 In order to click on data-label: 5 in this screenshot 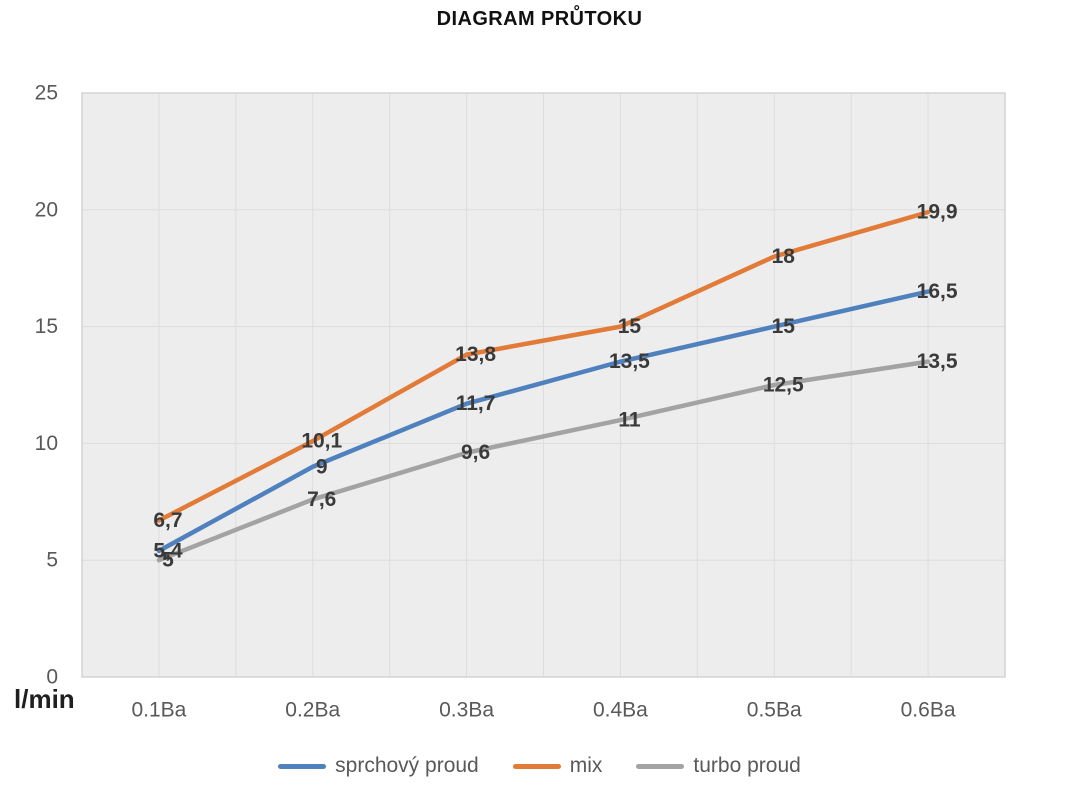, I will do `click(168, 560)`.